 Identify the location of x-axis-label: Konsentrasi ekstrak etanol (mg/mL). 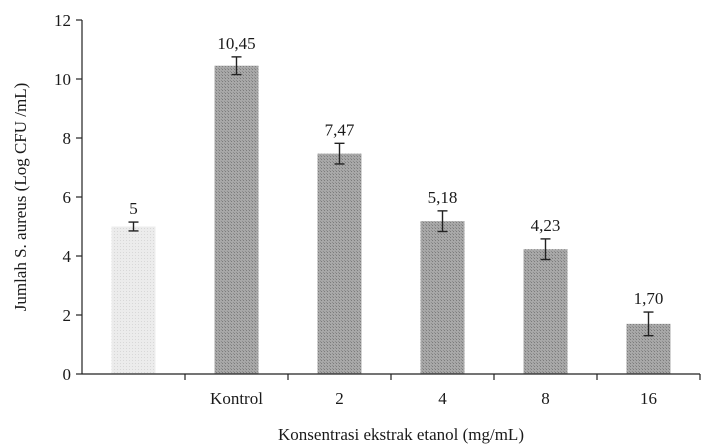
(401, 434).